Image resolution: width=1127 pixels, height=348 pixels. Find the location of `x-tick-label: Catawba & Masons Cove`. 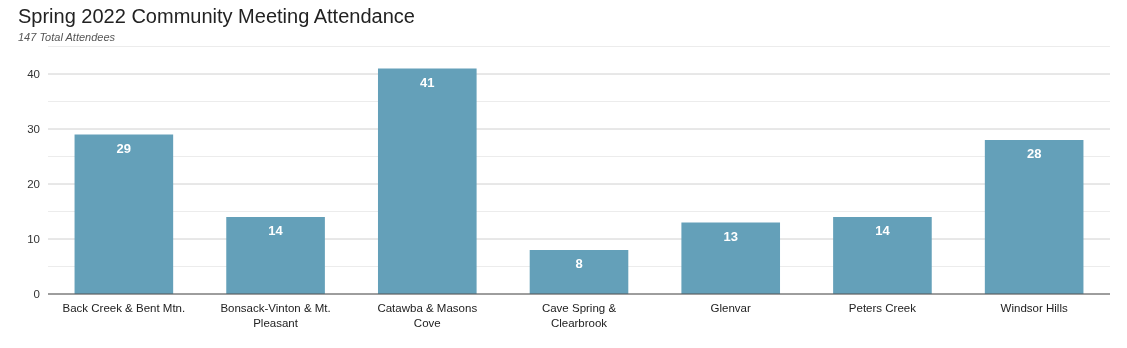

x-tick-label: Catawba & Masons Cove is located at coordinates (427, 315).